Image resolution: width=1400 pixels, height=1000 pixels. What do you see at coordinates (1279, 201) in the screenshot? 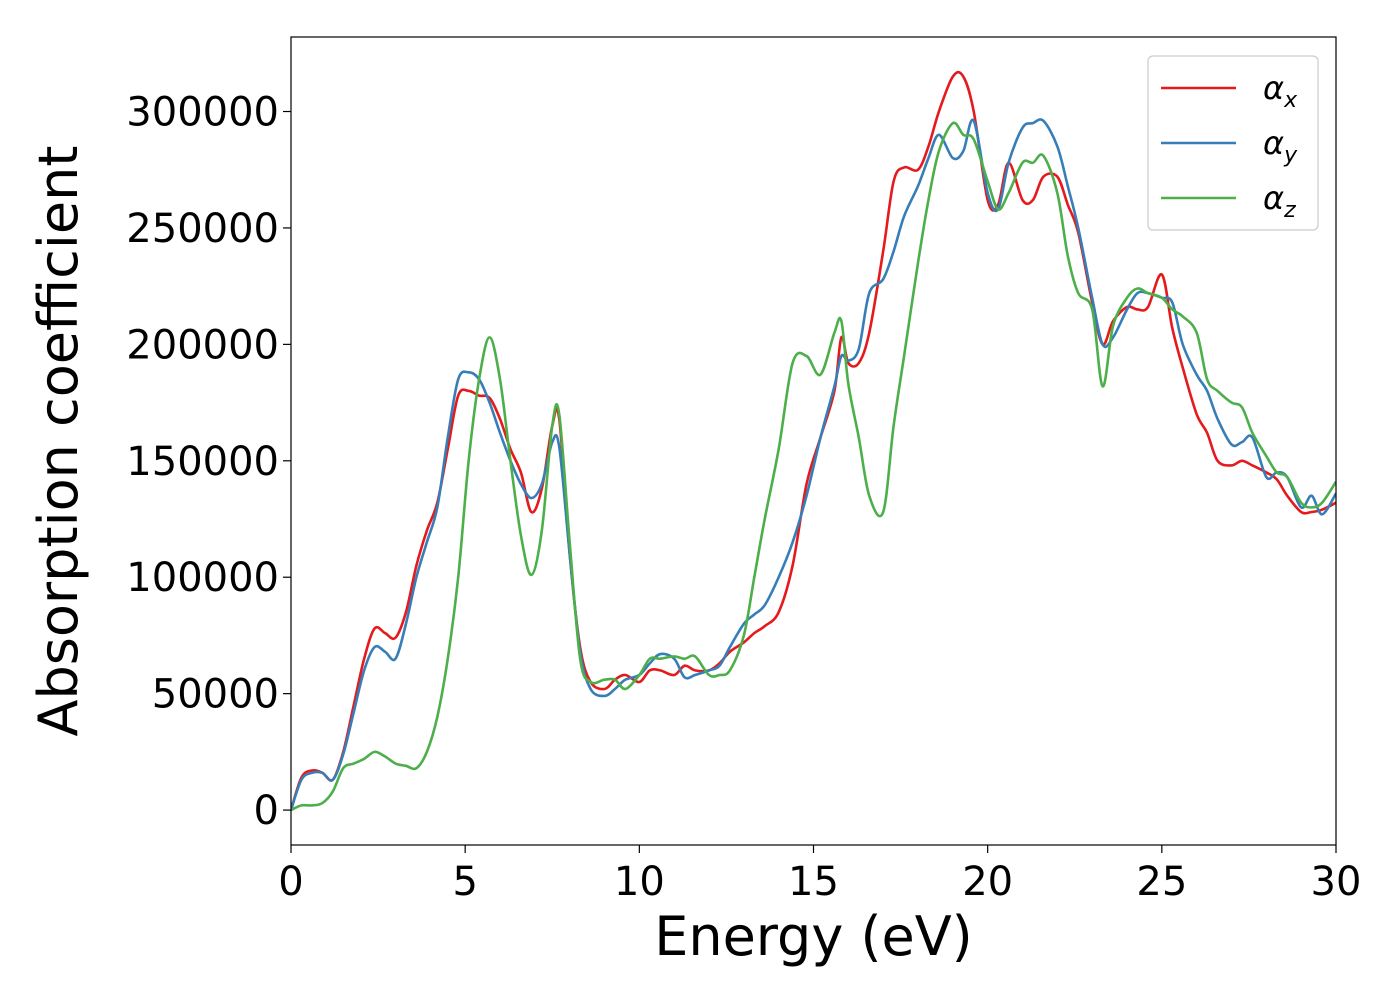
I see `legend-label: αz` at bounding box center [1279, 201].